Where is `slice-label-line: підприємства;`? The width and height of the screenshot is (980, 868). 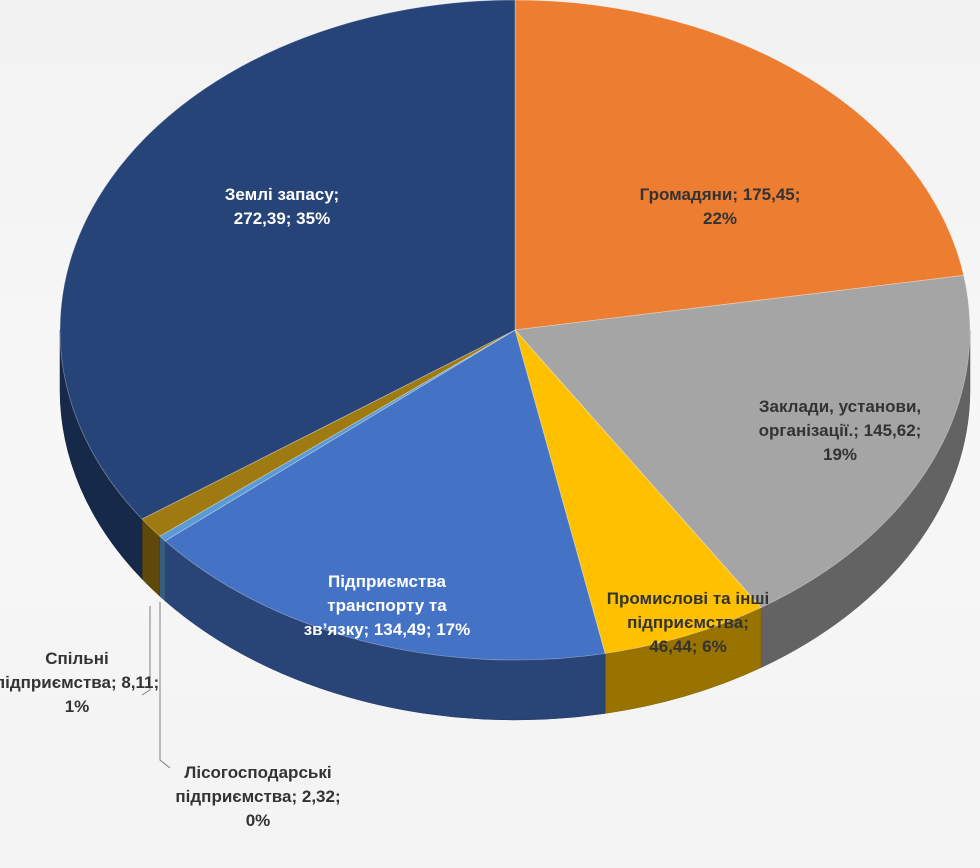
slice-label-line: підприємства; is located at coordinates (688, 622).